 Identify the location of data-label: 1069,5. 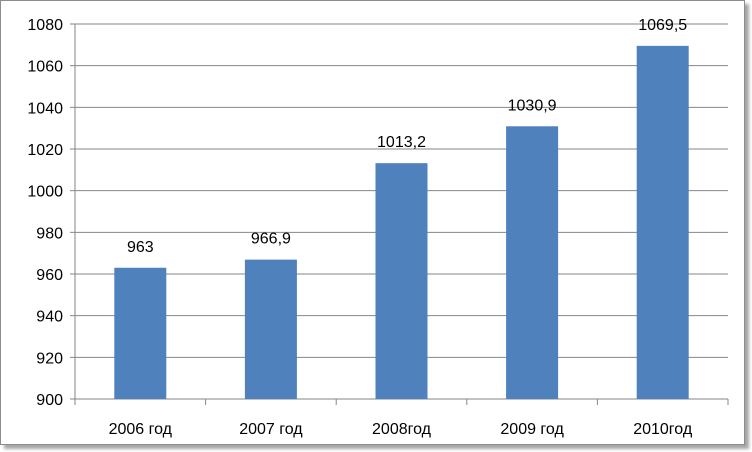
(662, 25).